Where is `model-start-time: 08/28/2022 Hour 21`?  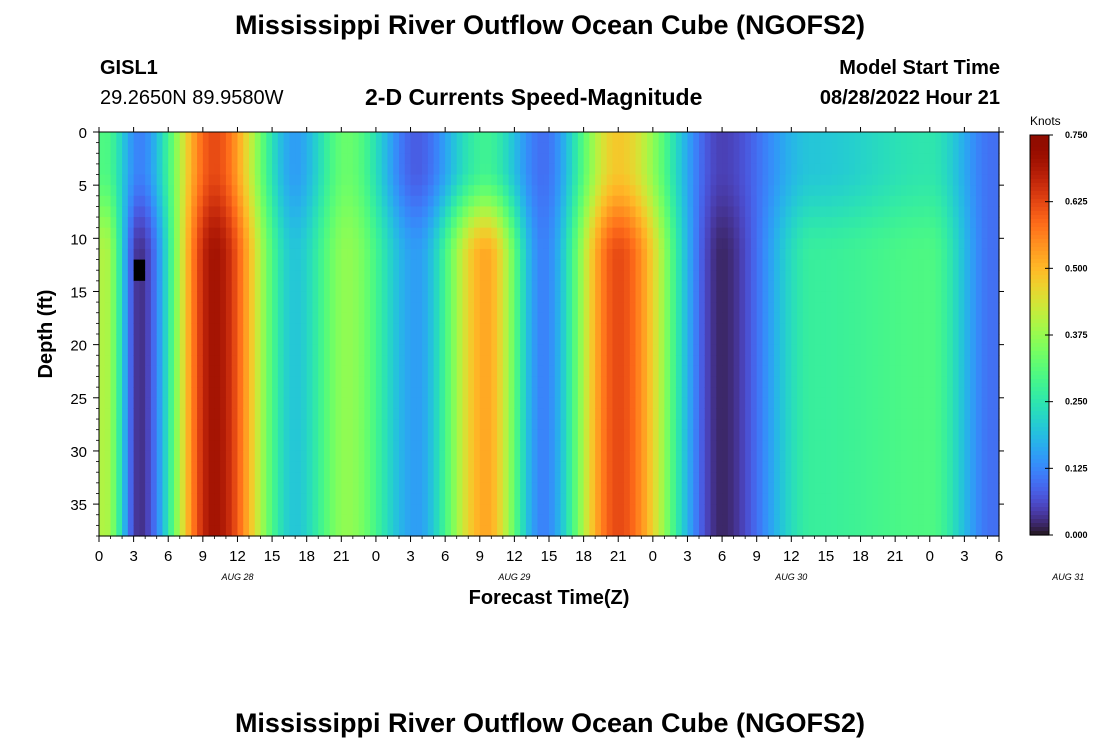 model-start-time: 08/28/2022 Hour 21 is located at coordinates (909, 98).